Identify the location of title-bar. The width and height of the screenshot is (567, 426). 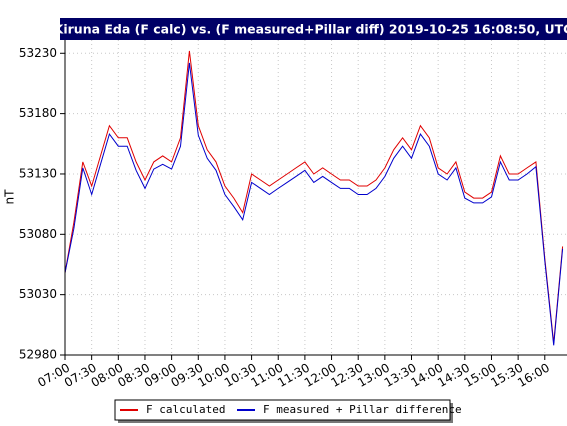
(313, 29).